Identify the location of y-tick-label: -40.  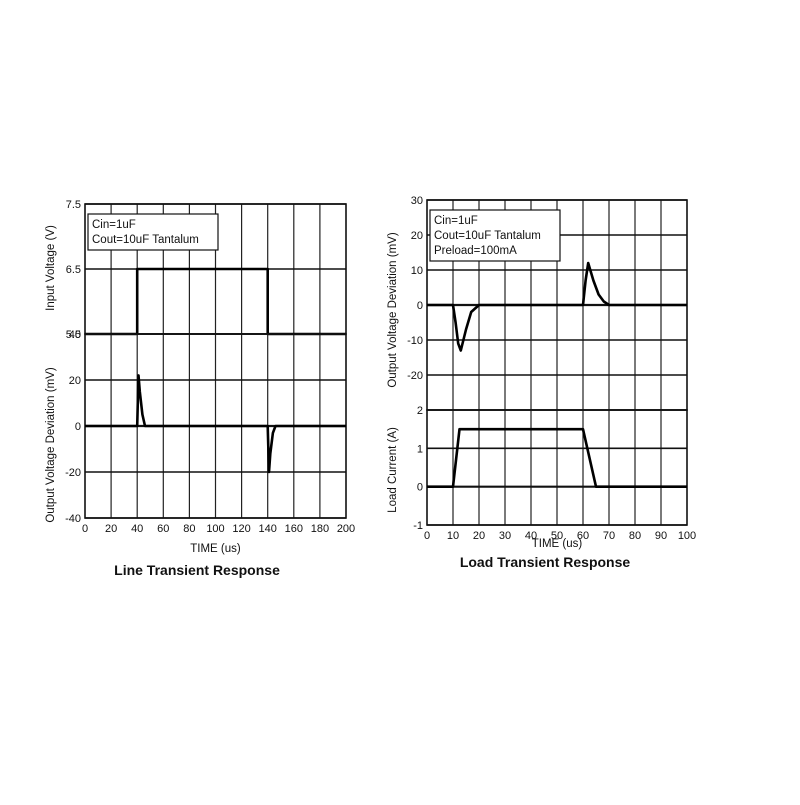
(73, 519).